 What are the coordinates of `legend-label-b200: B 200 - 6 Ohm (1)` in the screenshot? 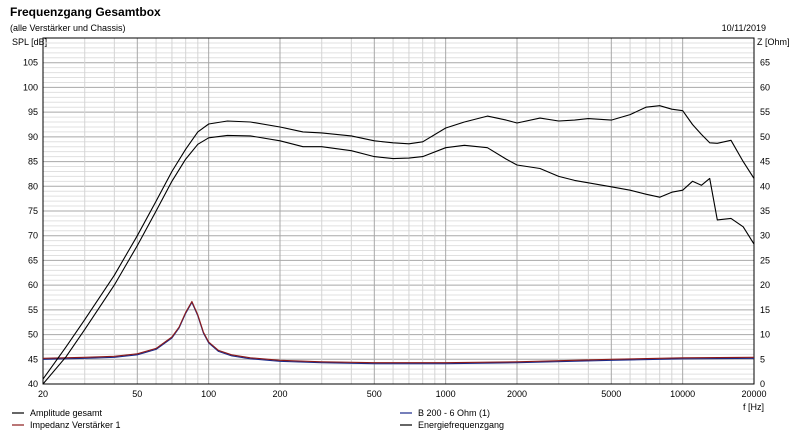 It's located at (454, 413).